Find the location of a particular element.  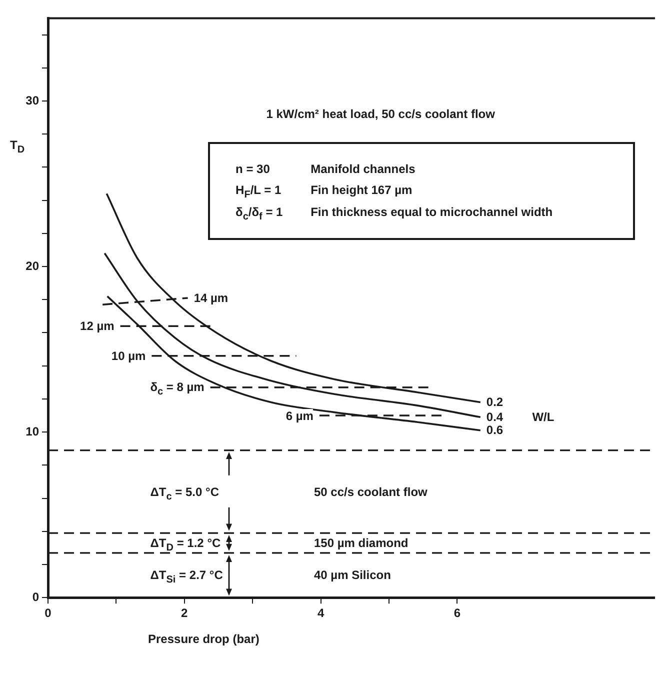

y-tick-label: 0 is located at coordinates (36, 597).